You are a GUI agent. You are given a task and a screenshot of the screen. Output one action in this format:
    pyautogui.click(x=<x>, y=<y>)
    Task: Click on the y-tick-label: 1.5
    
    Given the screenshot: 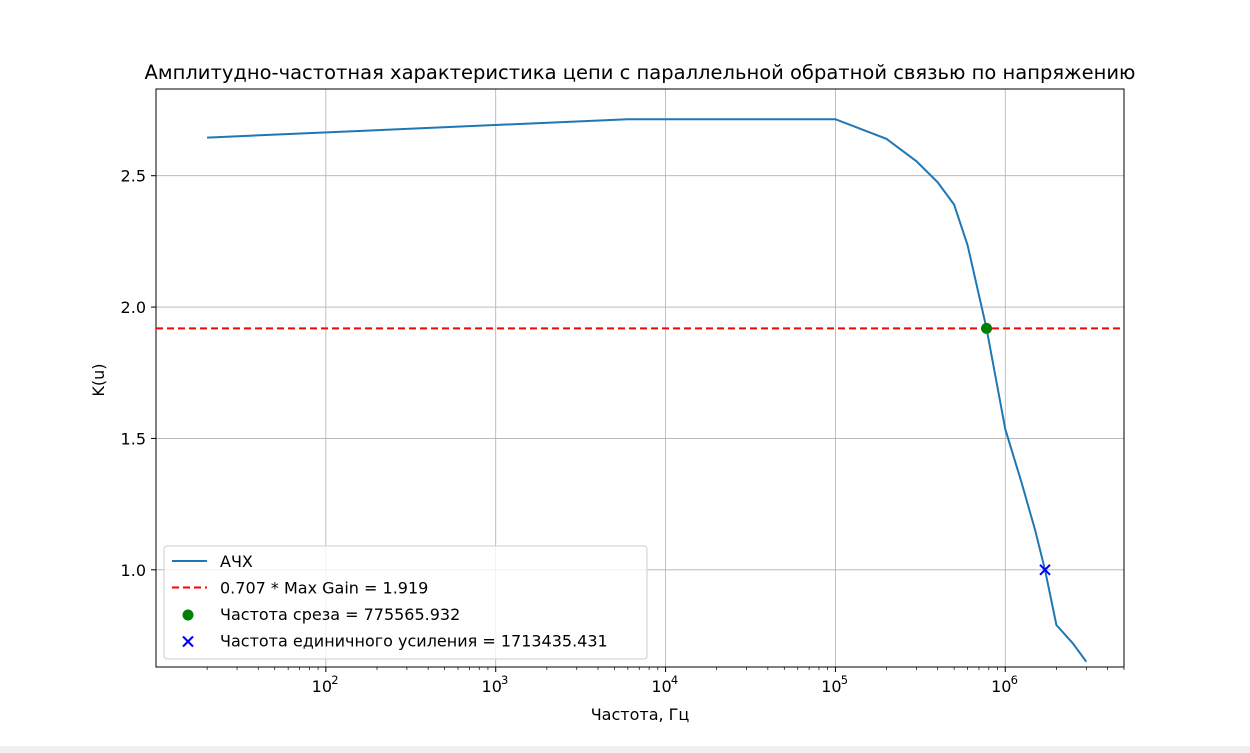 What is the action you would take?
    pyautogui.click(x=133, y=438)
    